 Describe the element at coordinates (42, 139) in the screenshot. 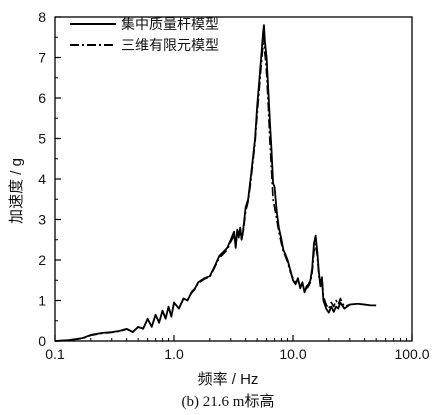

I see `y-tick-label: 5` at that location.